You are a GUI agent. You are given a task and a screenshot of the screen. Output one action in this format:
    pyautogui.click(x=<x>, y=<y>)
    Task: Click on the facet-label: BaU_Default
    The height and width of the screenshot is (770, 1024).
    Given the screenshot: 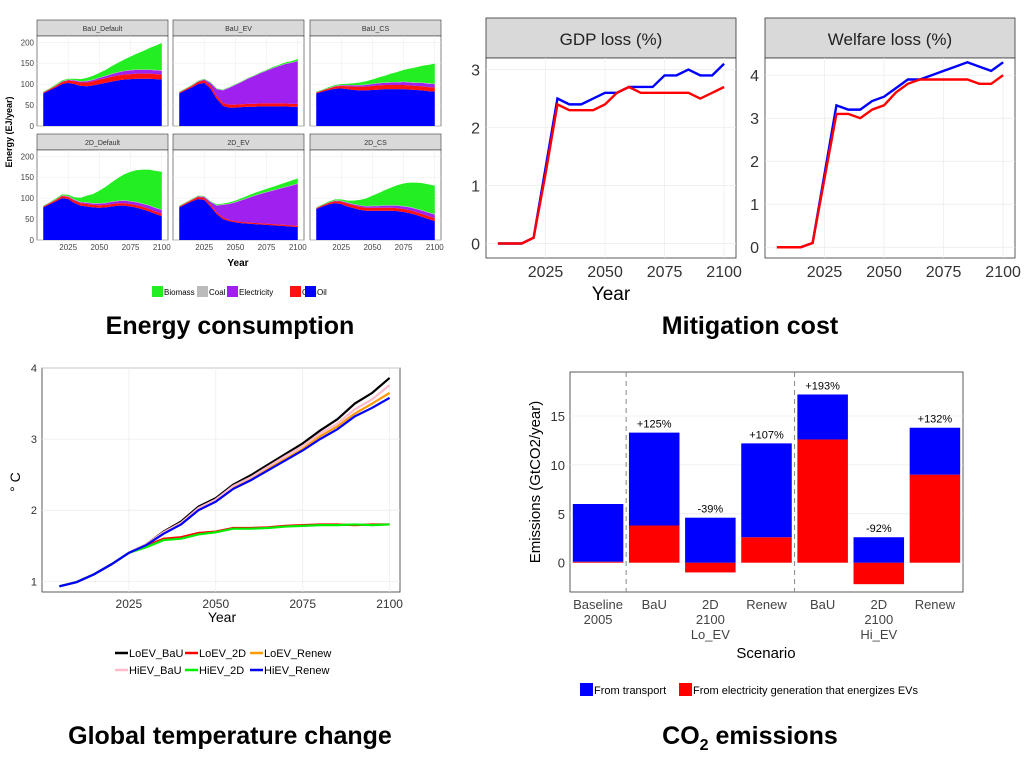 What is the action you would take?
    pyautogui.click(x=103, y=29)
    